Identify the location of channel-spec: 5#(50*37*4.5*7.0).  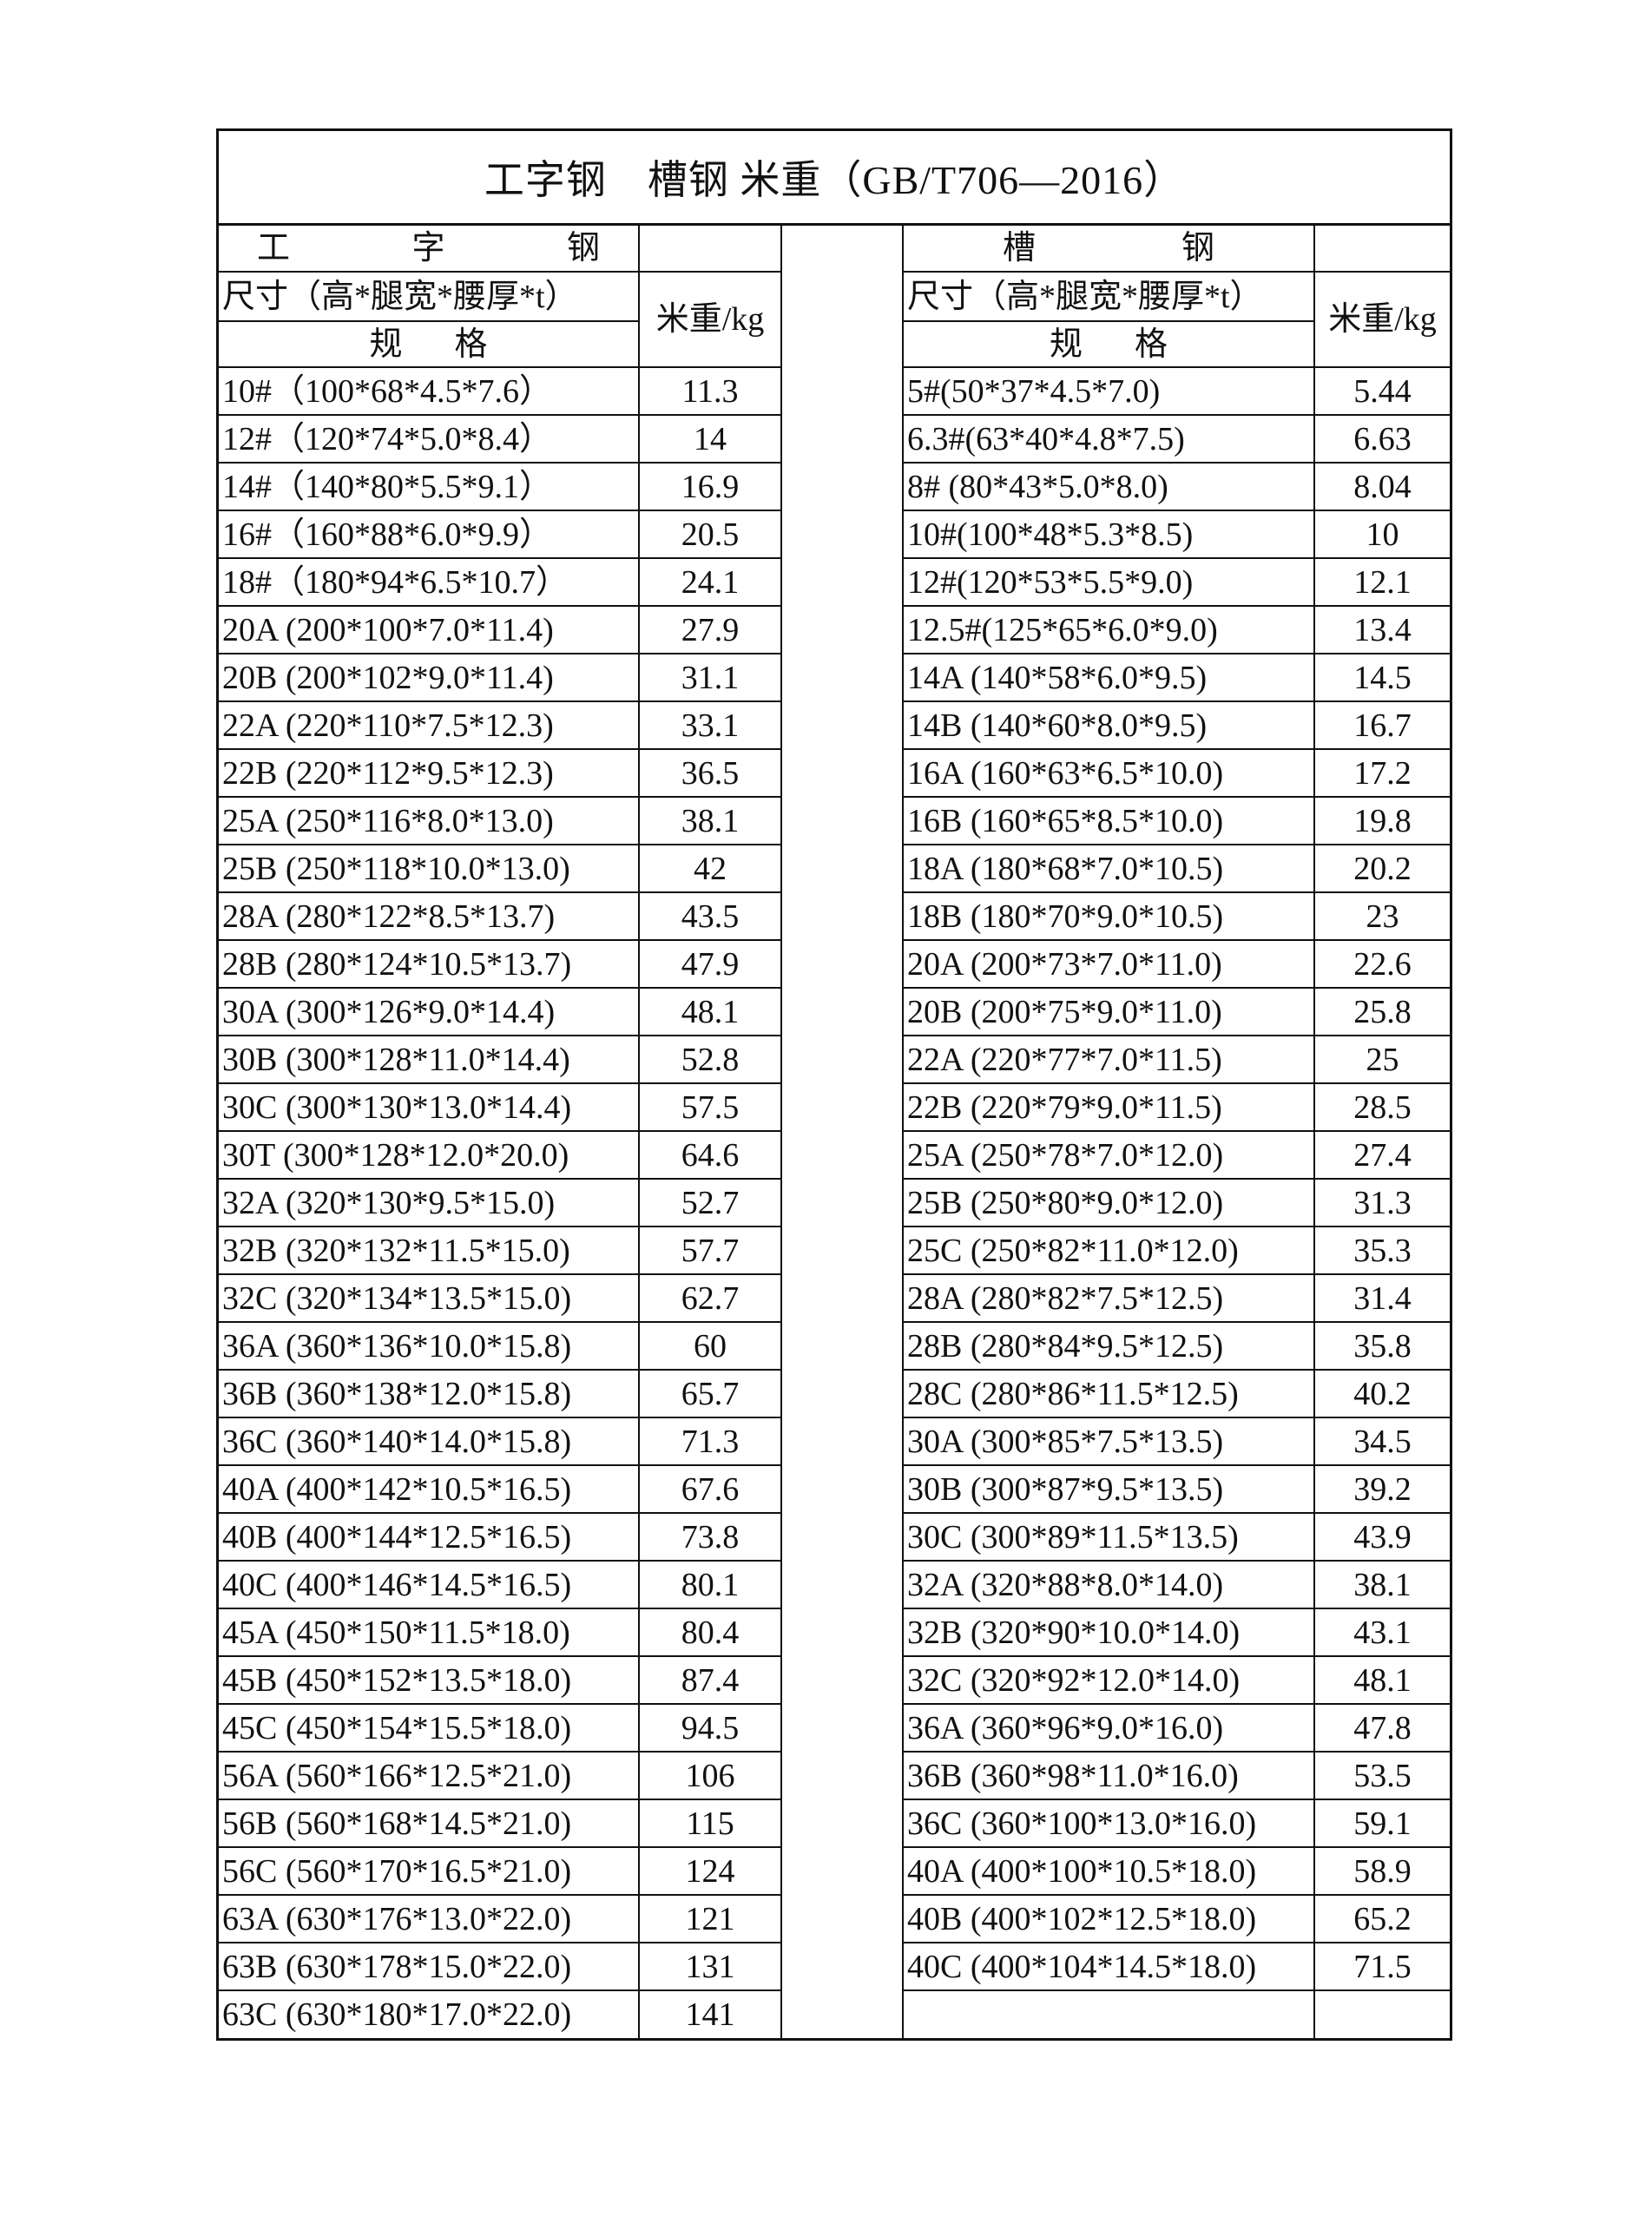
(1108, 391).